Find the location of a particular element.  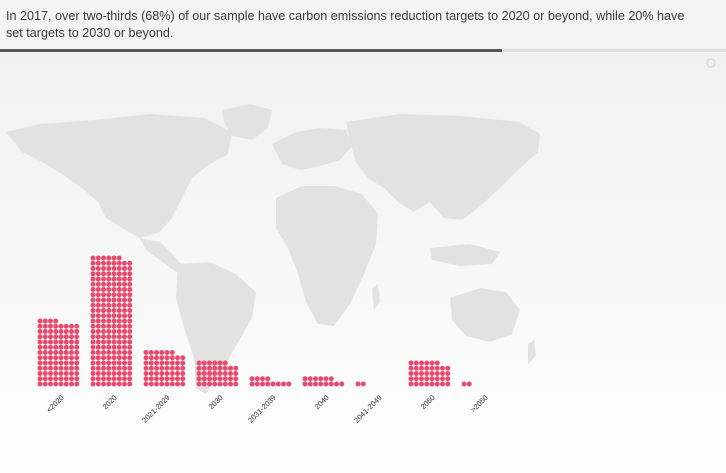

bar-2030 is located at coordinates (217, 373).